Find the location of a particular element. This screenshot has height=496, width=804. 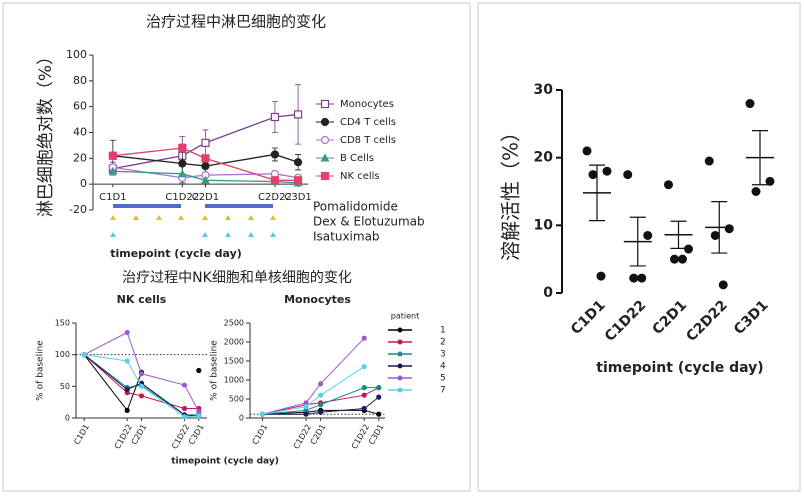

y-axis-label: 淋巴细胞绝对数（%） is located at coordinates (46, 132).